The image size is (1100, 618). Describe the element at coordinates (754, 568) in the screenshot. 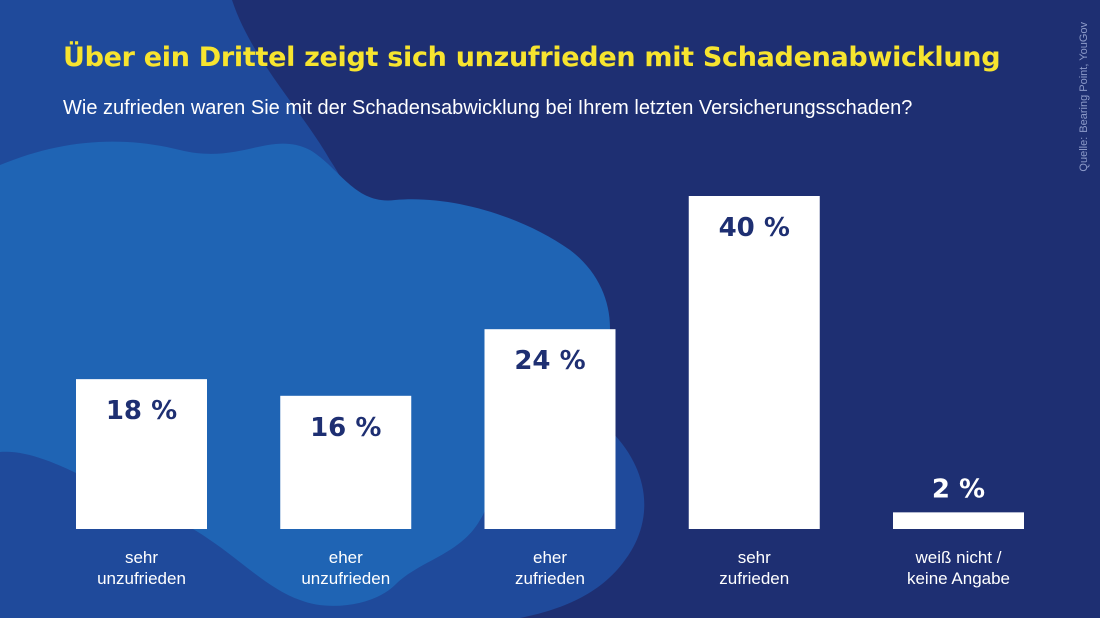

I see `category-label: sehr zufrieden` at that location.